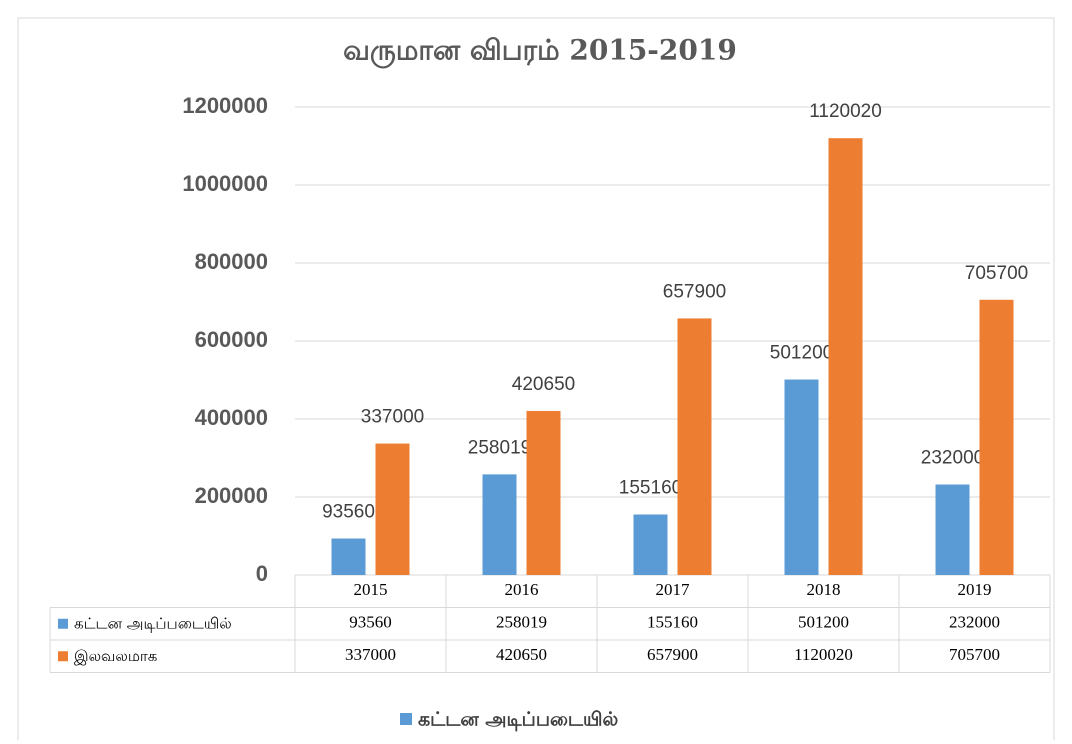  I want to click on y-tick-label: 1200000, so click(225, 105).